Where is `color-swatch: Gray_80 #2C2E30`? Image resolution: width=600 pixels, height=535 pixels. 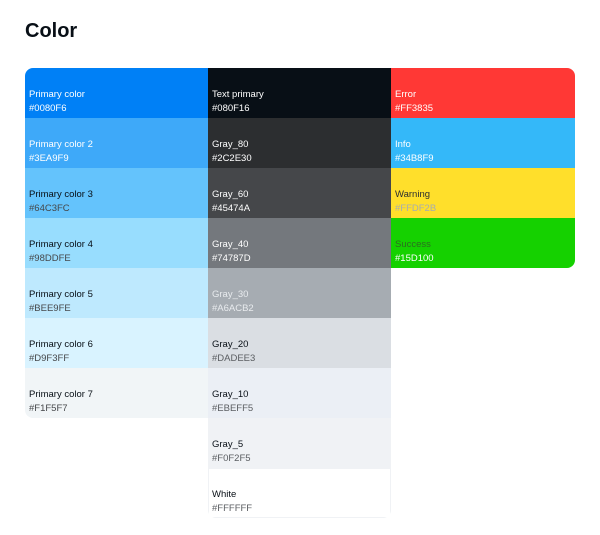
color-swatch: Gray_80 #2C2E30 is located at coordinates (299, 143).